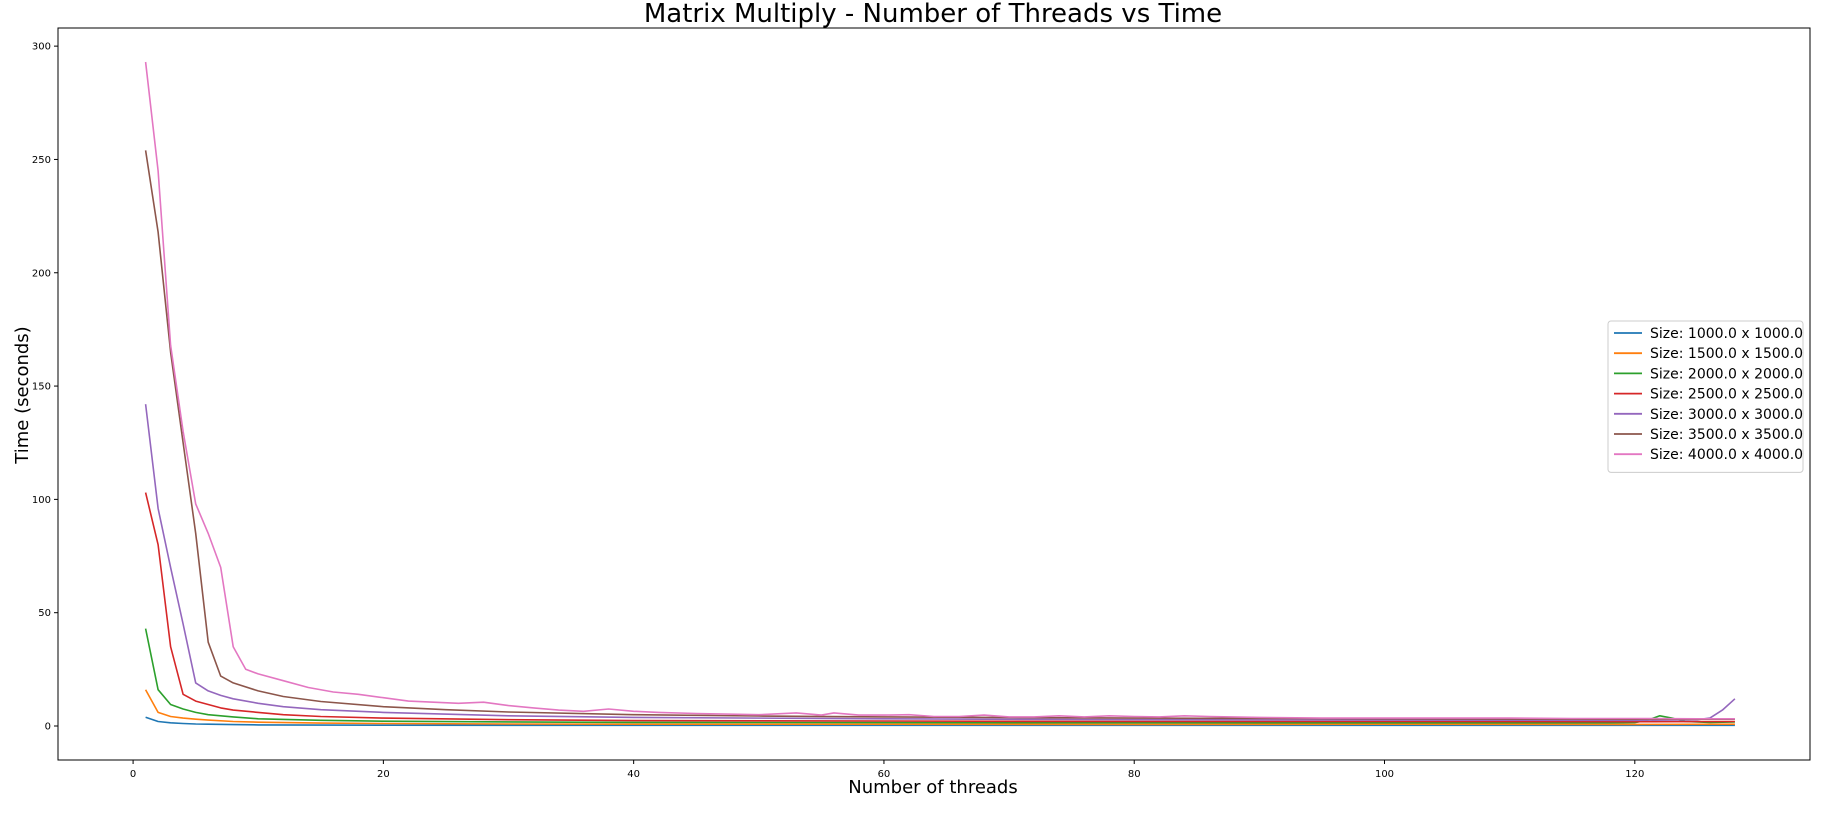 This screenshot has height=822, width=1828. I want to click on y-tick-label: 0, so click(48, 727).